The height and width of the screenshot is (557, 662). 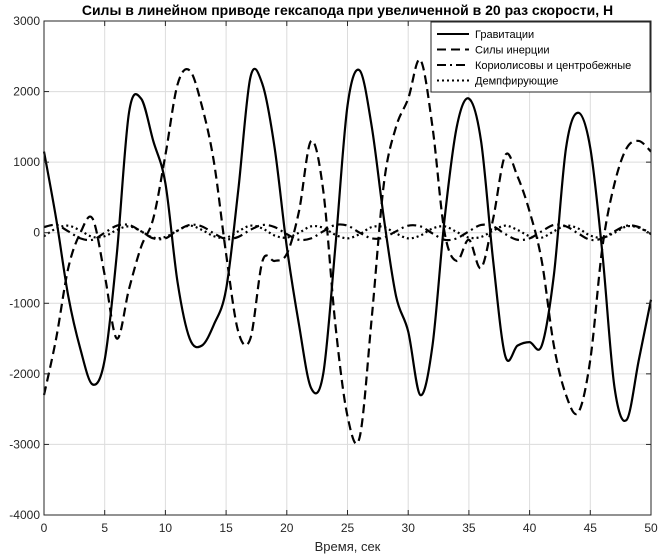 I want to click on y-tick-label: -4000, so click(x=24, y=515).